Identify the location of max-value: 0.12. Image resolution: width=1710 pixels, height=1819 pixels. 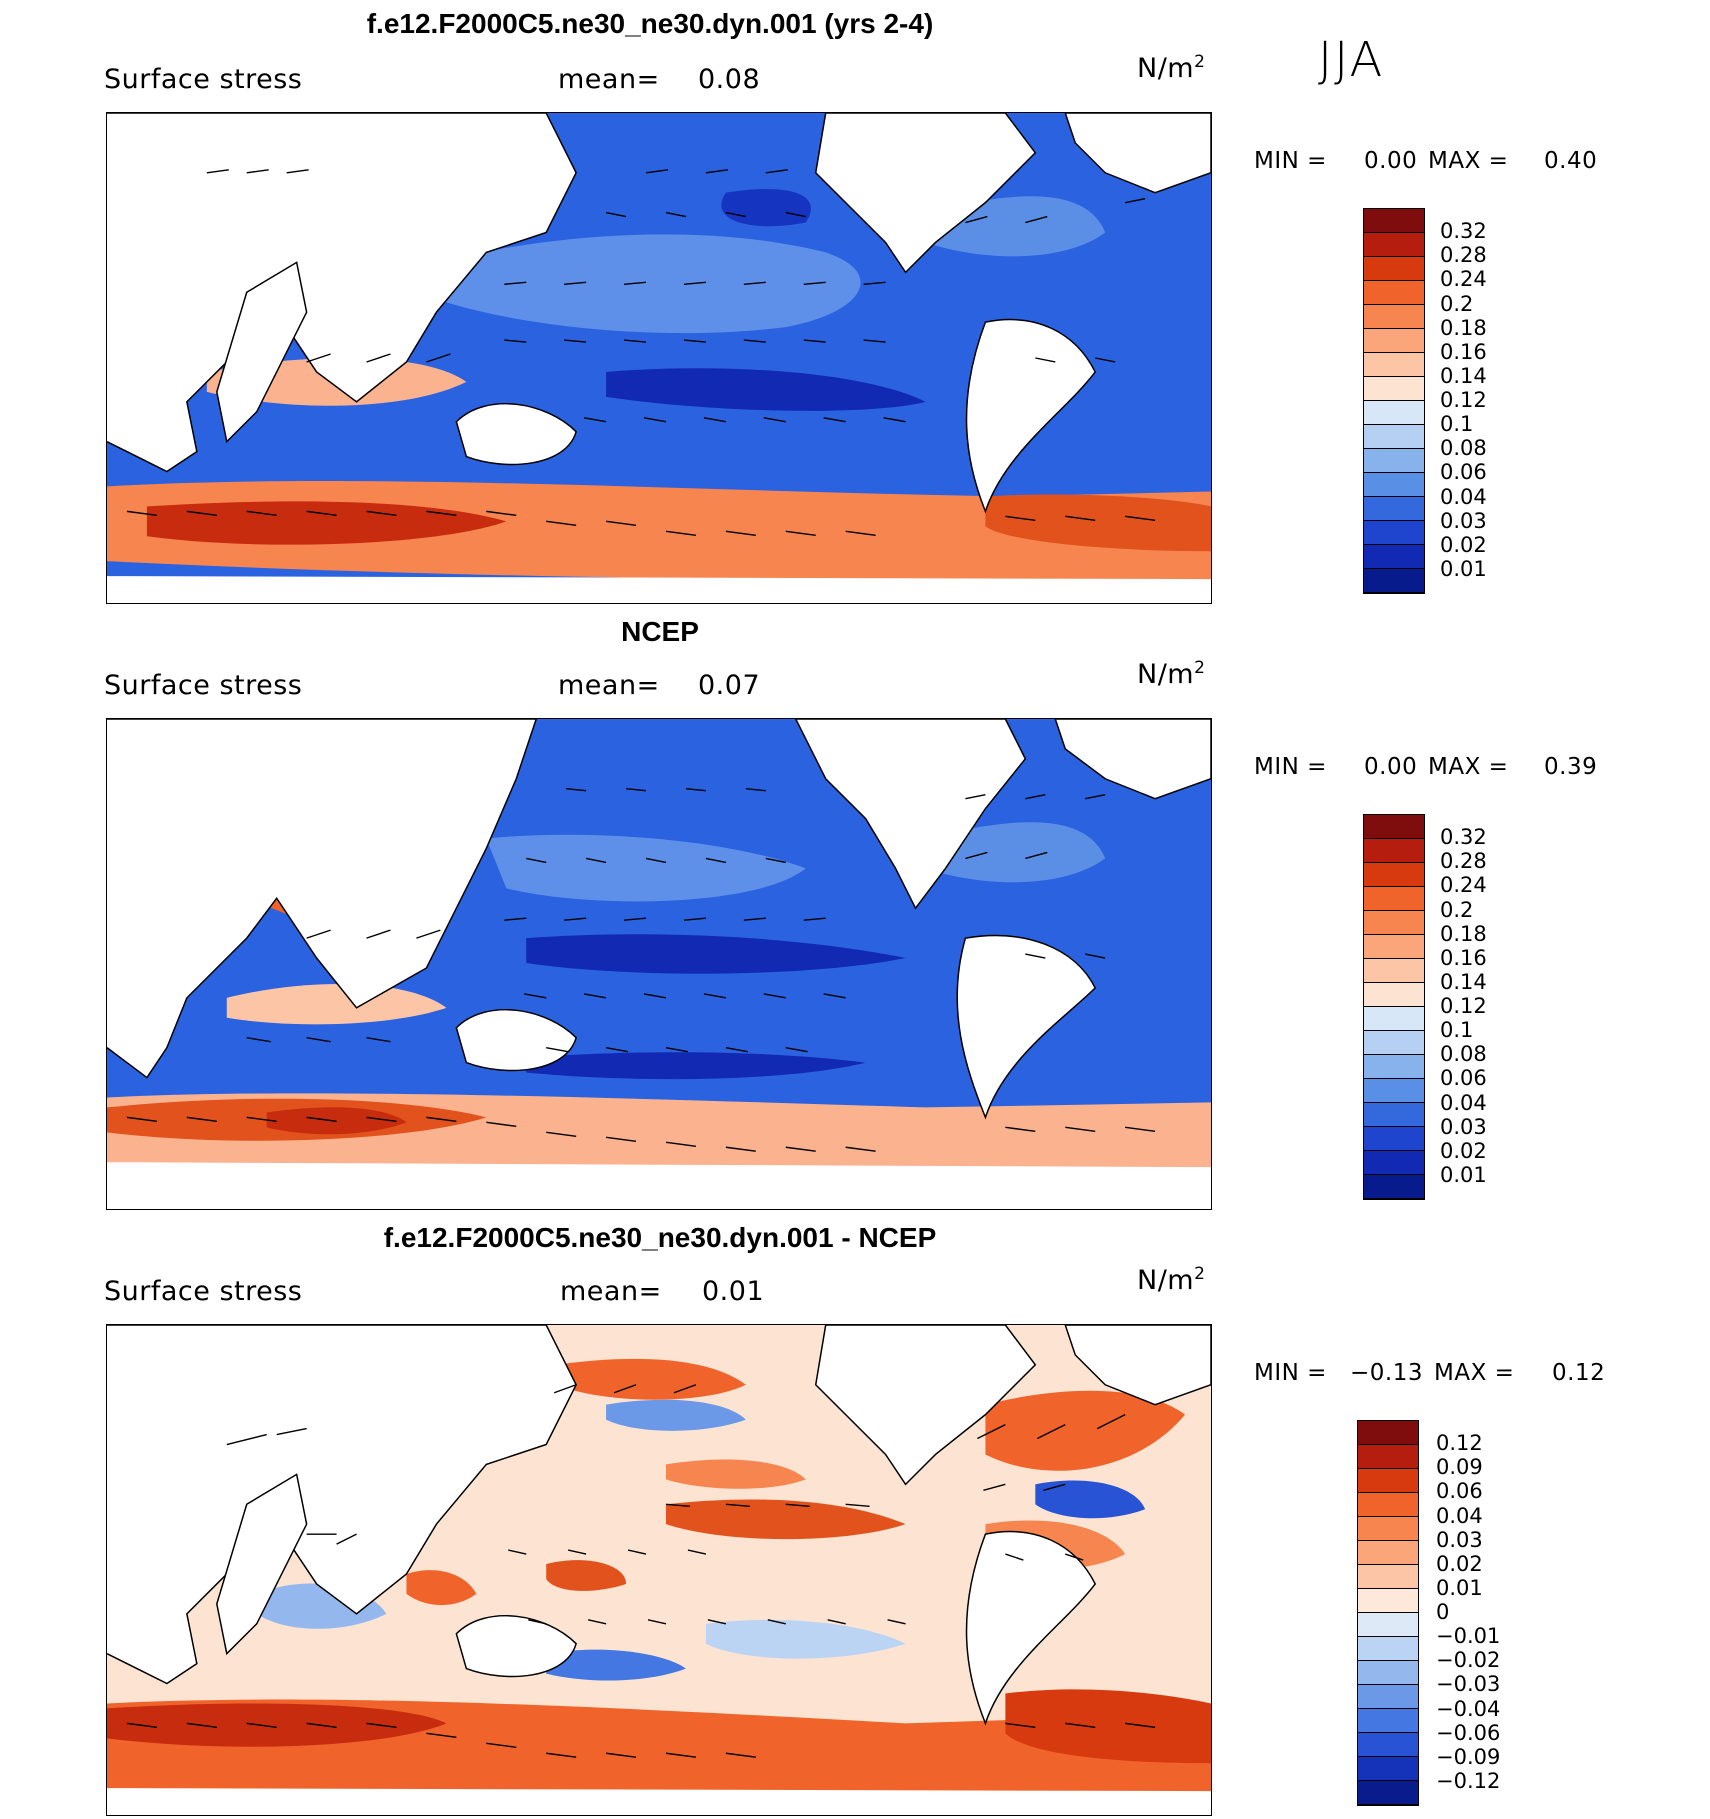
(1579, 1373).